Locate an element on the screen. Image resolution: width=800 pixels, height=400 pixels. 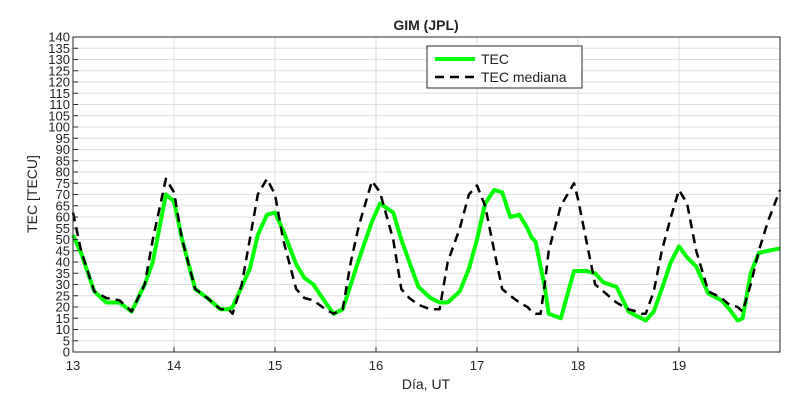
y-tick-label: 25 is located at coordinates (63, 295).